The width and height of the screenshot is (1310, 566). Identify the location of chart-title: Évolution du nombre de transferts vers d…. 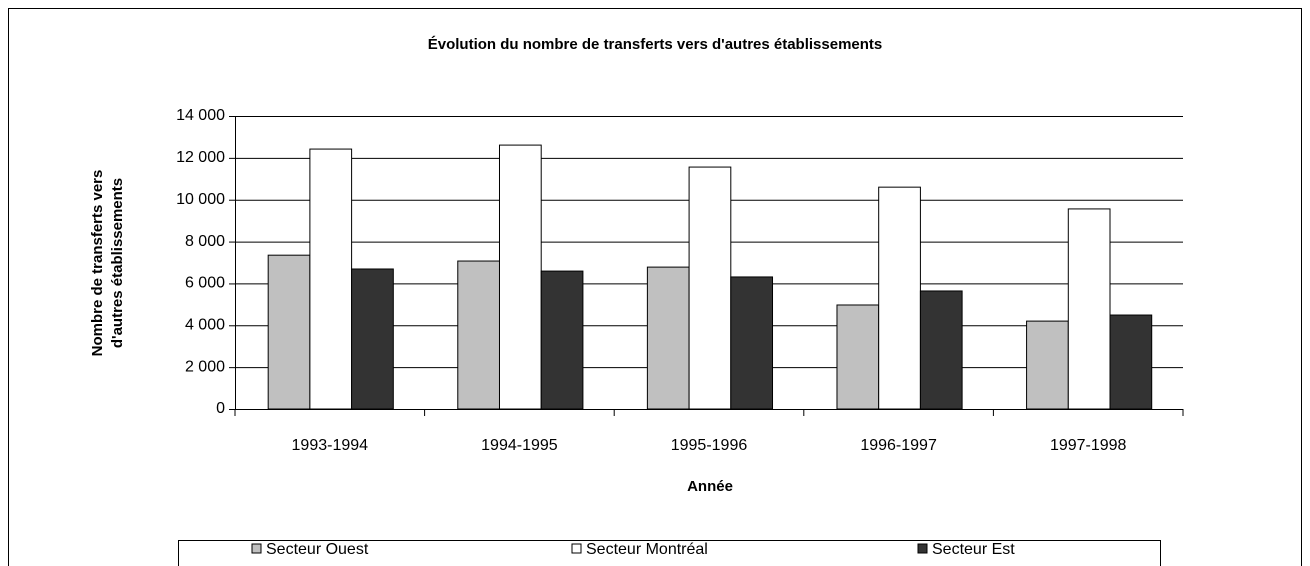
(655, 44).